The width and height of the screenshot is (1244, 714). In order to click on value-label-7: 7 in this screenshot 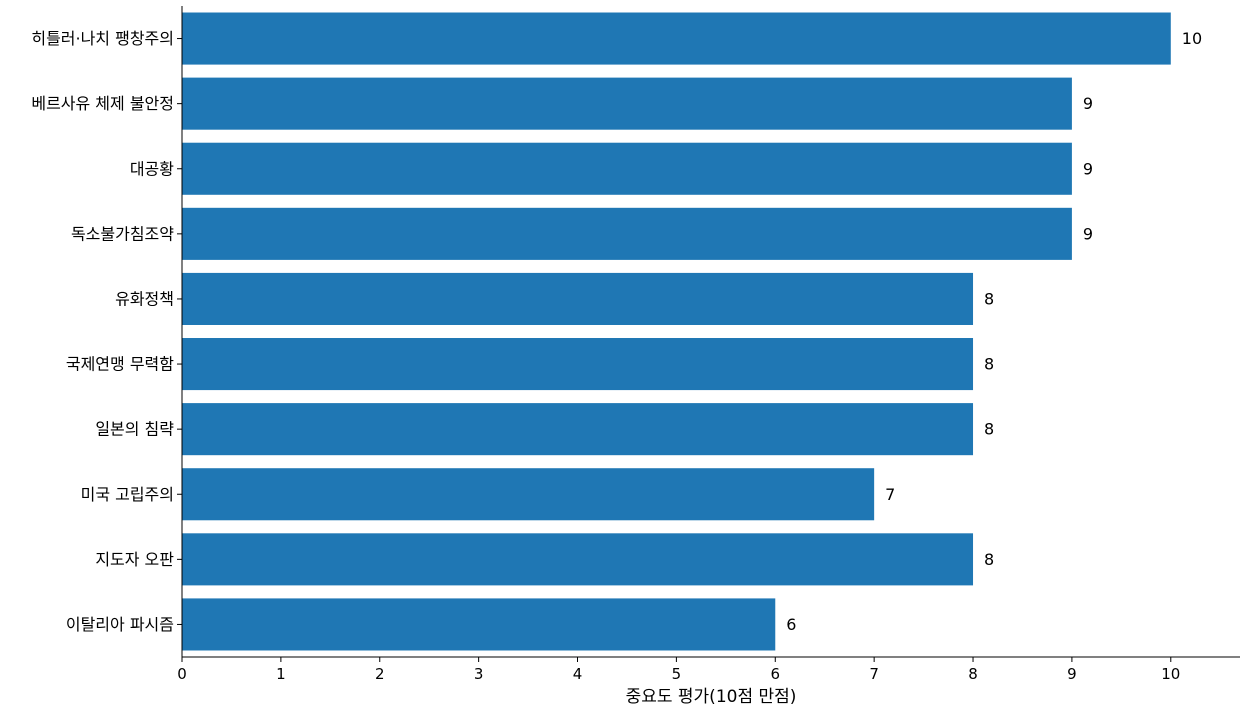, I will do `click(890, 494)`.